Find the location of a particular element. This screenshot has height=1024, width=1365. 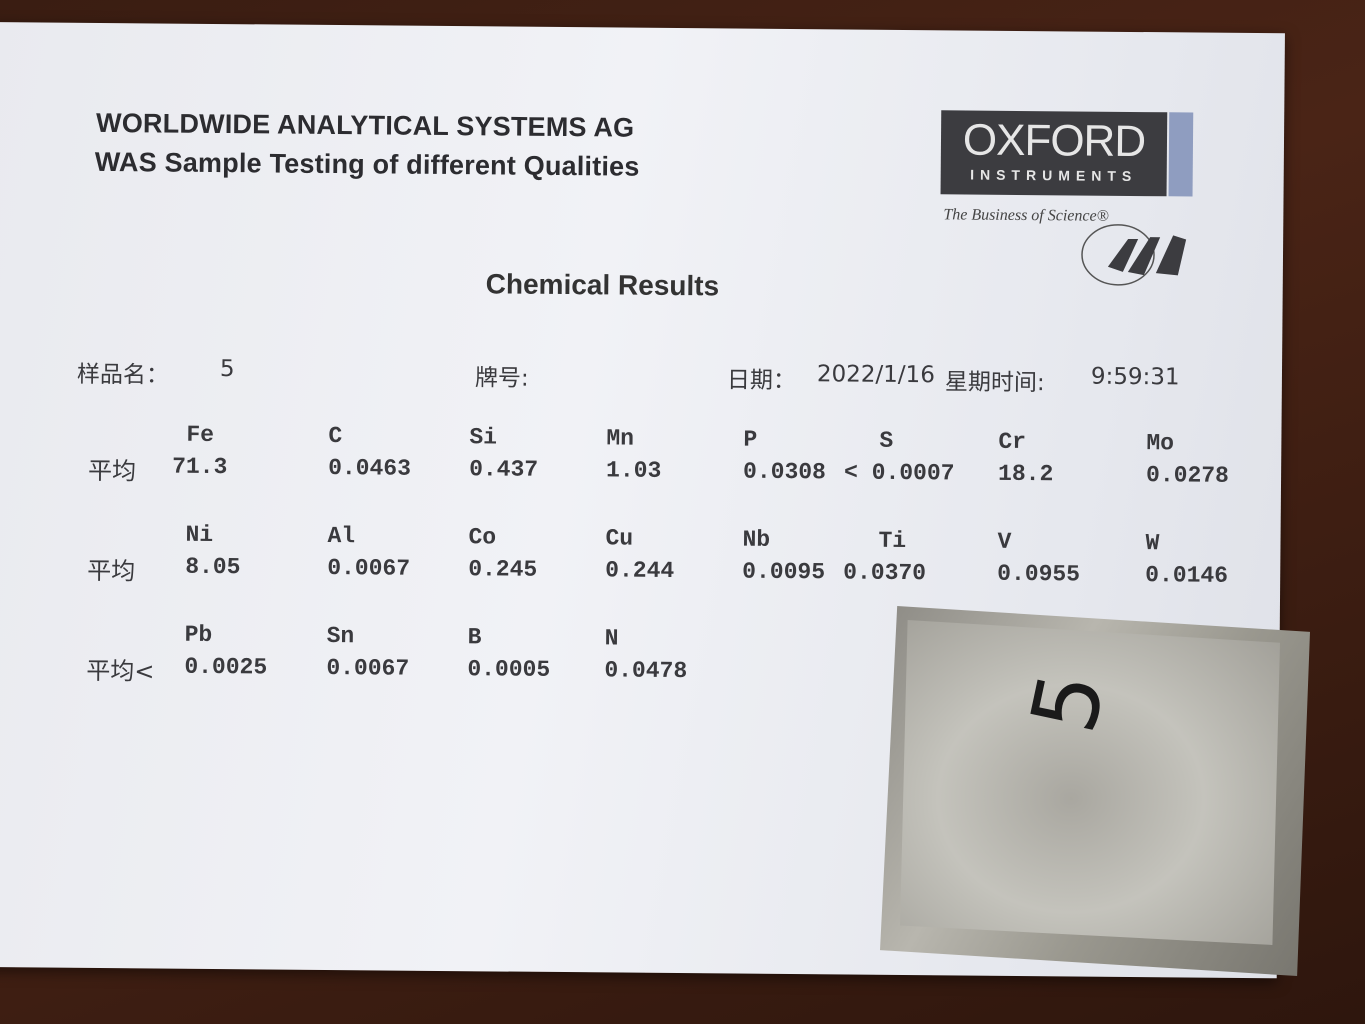

element-symbol: Si is located at coordinates (483, 437).